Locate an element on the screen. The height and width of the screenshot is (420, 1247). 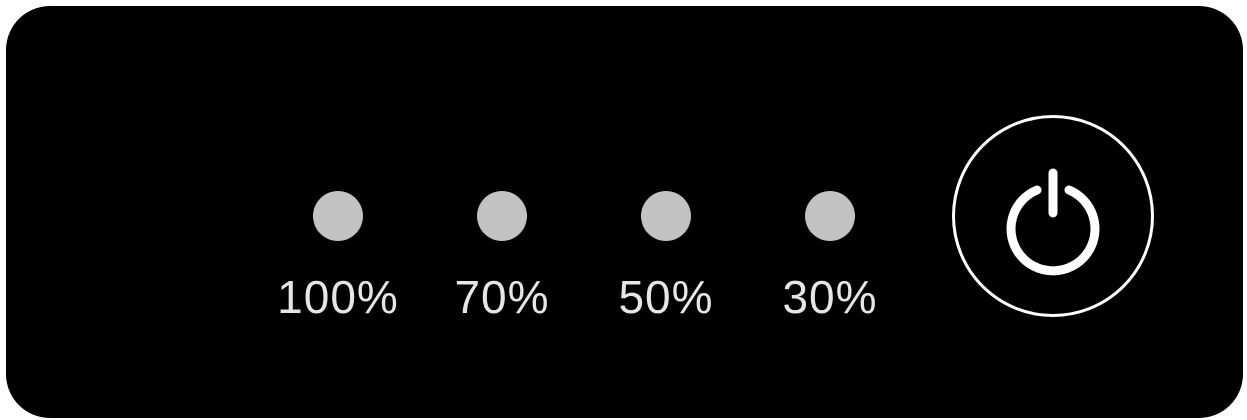
power-icon is located at coordinates (1053, 222).